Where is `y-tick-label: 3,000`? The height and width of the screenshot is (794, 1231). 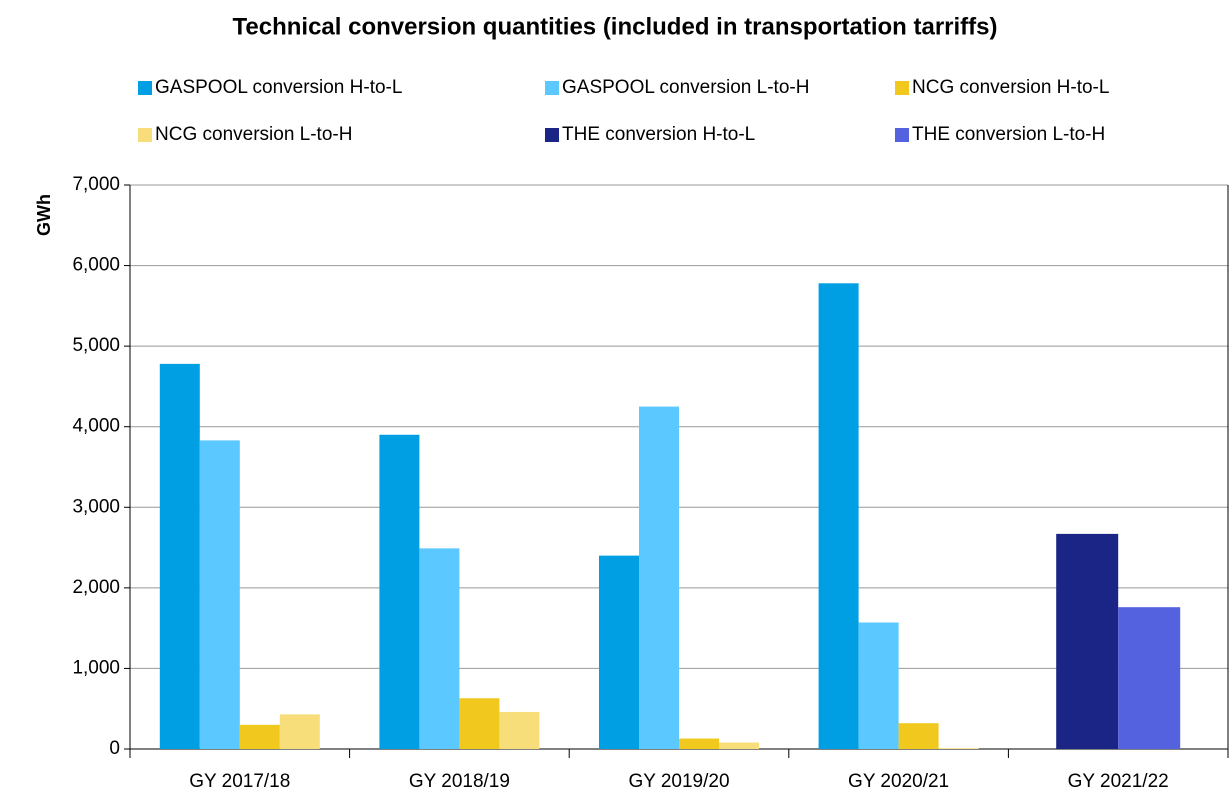 y-tick-label: 3,000 is located at coordinates (96, 506).